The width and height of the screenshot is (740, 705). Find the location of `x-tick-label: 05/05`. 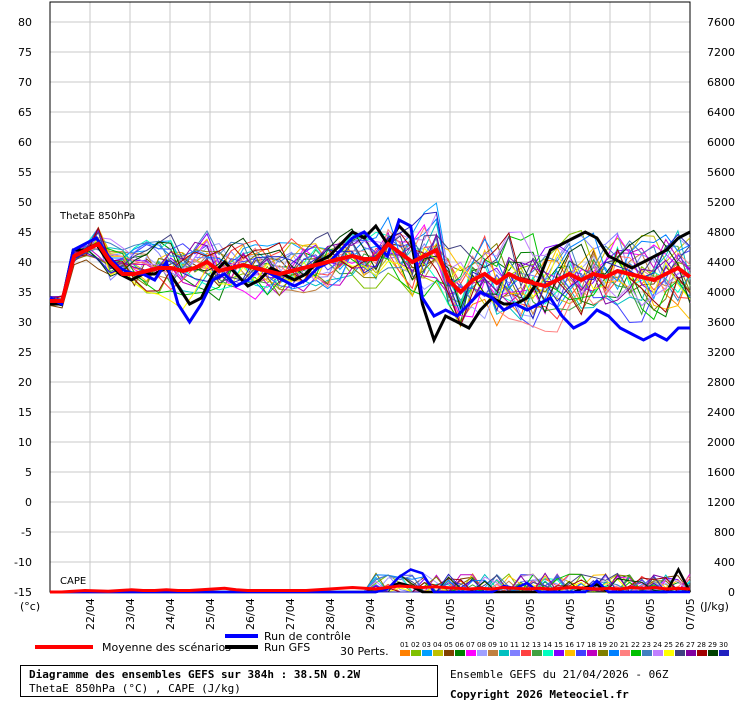

x-tick-label: 05/05 is located at coordinates (610, 614).